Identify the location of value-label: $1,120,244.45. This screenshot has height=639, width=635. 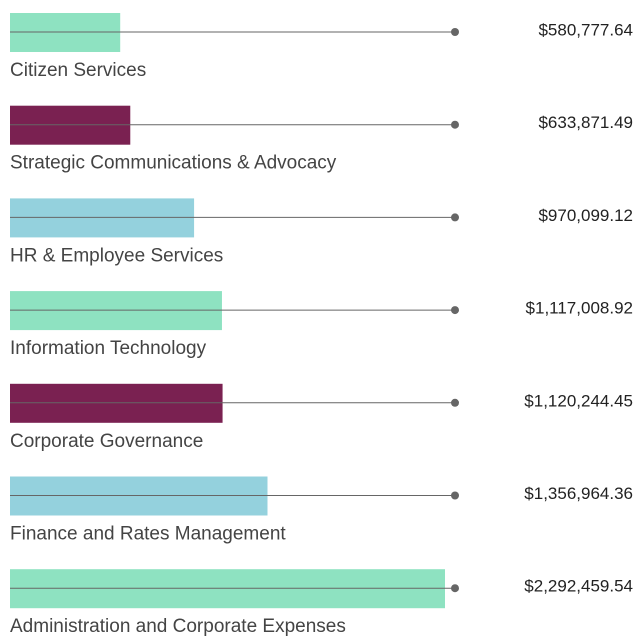
(578, 400).